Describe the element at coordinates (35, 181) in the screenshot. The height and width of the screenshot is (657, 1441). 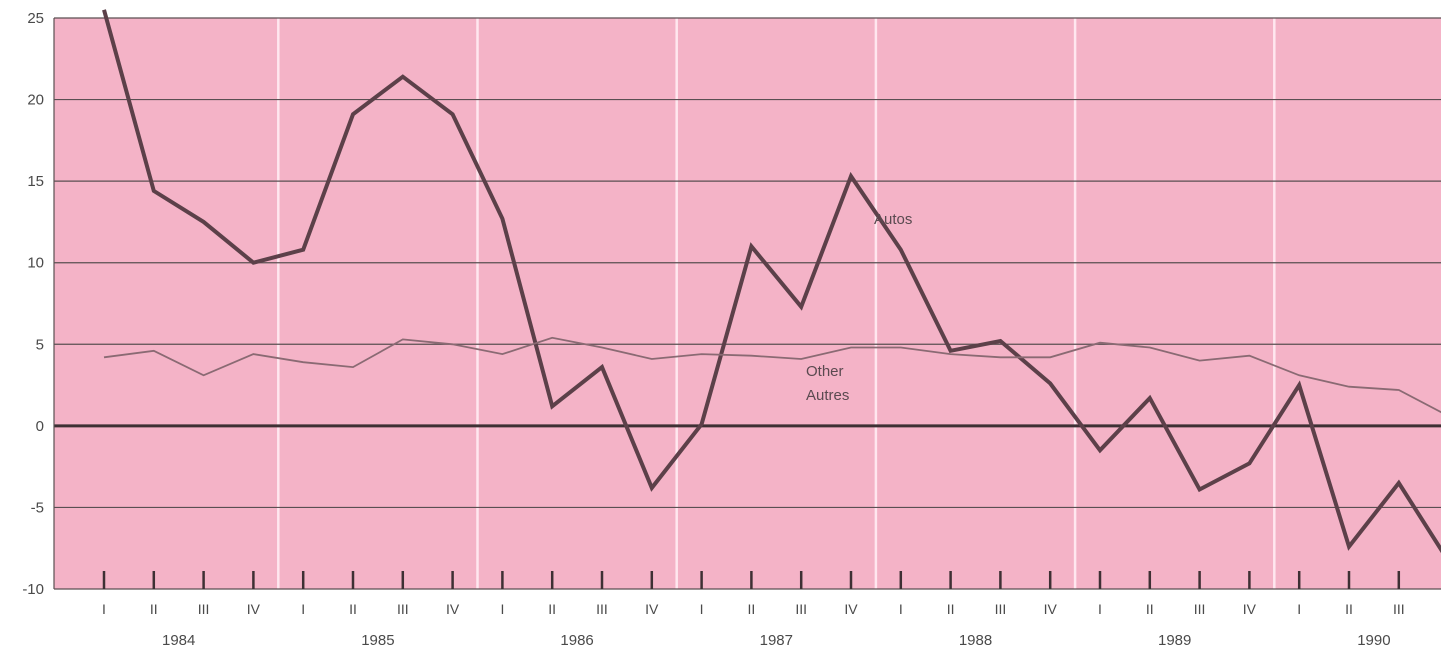
I see `y-tick-label: 15` at that location.